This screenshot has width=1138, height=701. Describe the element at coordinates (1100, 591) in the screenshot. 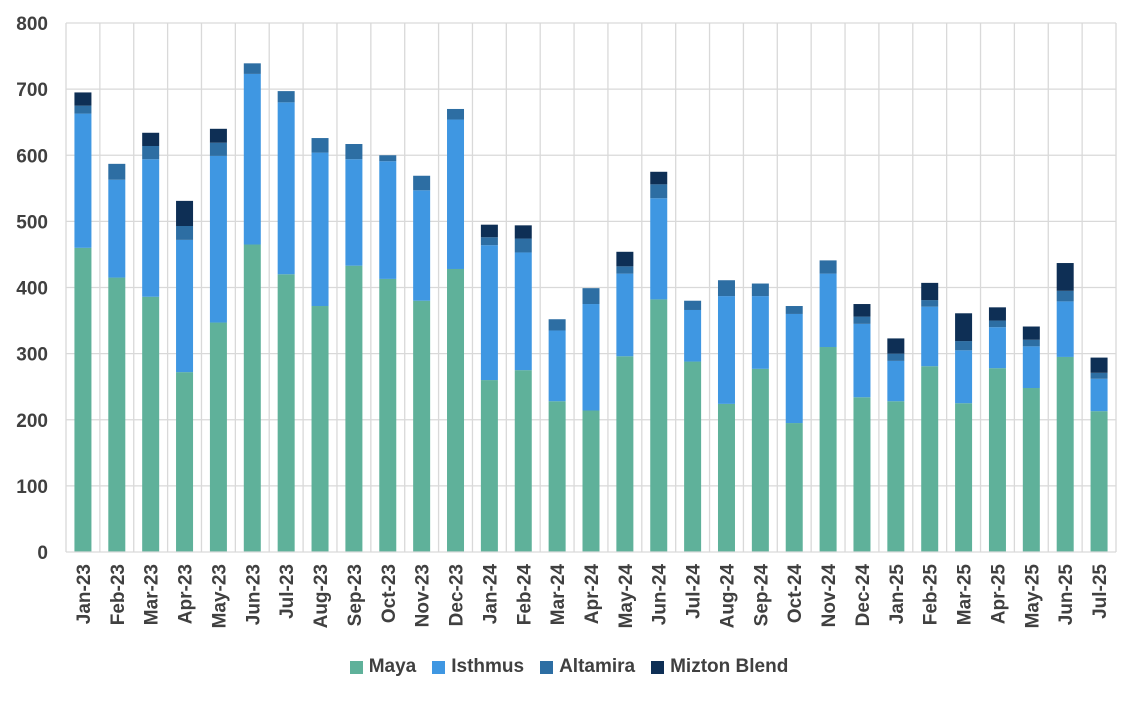

I see `x-tick-label: Jul-25` at that location.